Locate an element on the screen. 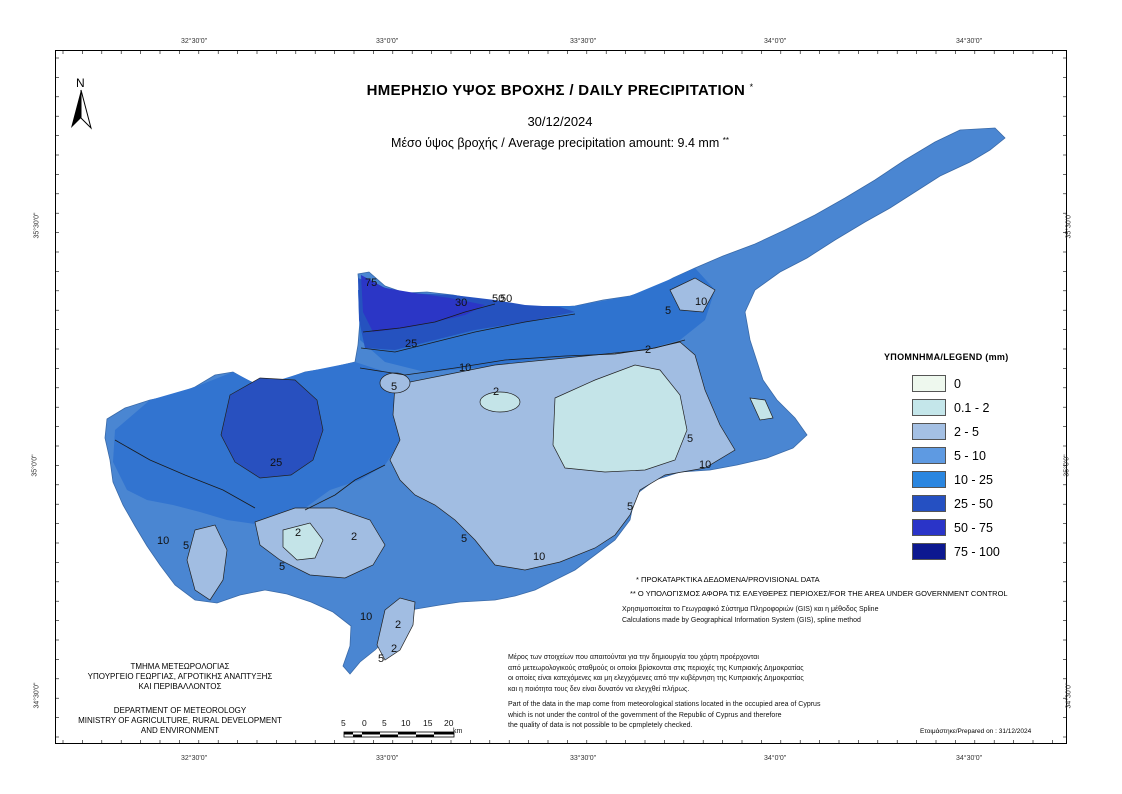 This screenshot has width=1122, height=794. north-label: N is located at coordinates (80, 83).